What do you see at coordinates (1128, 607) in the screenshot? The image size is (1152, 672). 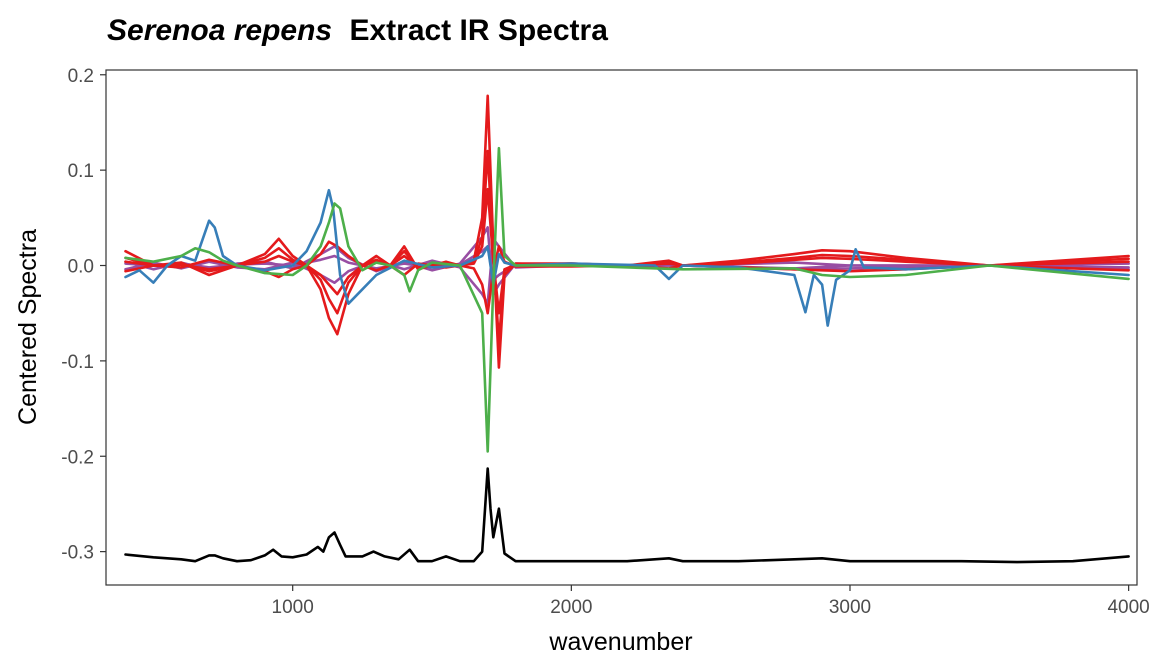 I see `x-tick-label: 4000` at bounding box center [1128, 607].